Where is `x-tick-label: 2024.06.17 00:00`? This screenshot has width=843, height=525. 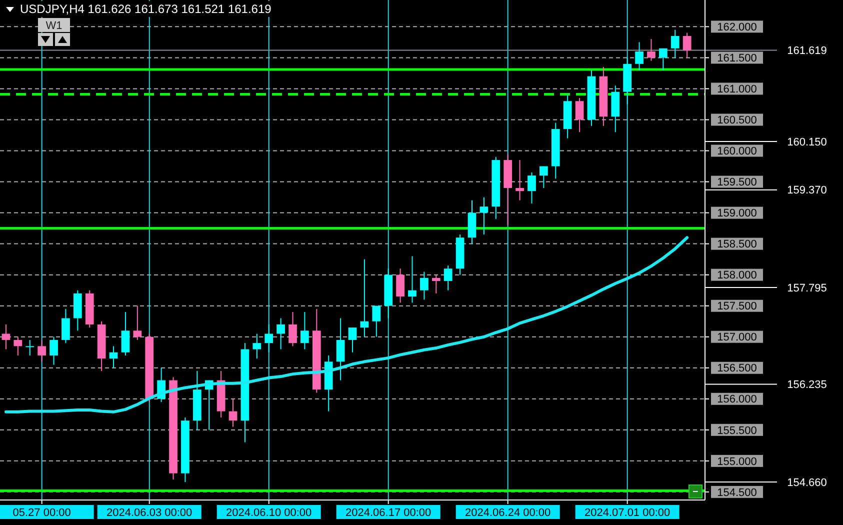 x-tick-label: 2024.06.17 00:00 is located at coordinates (389, 512).